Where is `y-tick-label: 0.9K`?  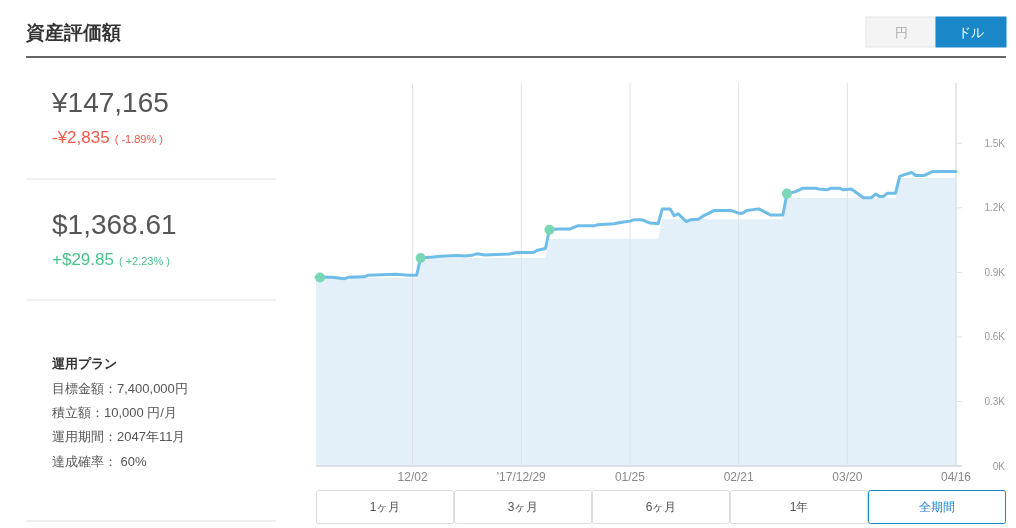 y-tick-label: 0.9K is located at coordinates (995, 272).